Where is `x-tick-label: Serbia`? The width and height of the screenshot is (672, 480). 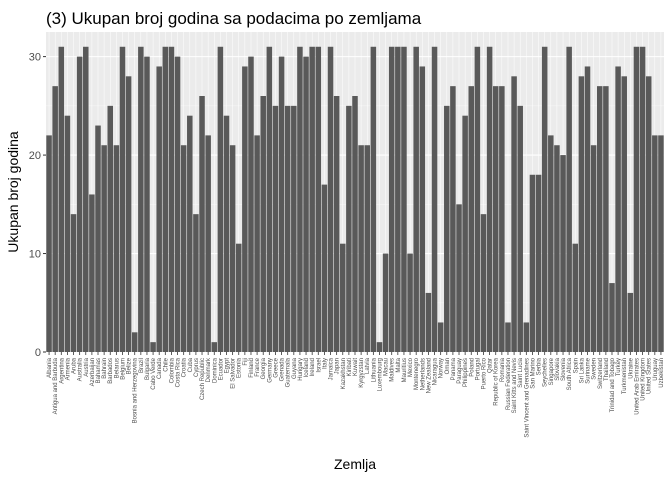 x-tick-label: Serbia is located at coordinates (540, 366).